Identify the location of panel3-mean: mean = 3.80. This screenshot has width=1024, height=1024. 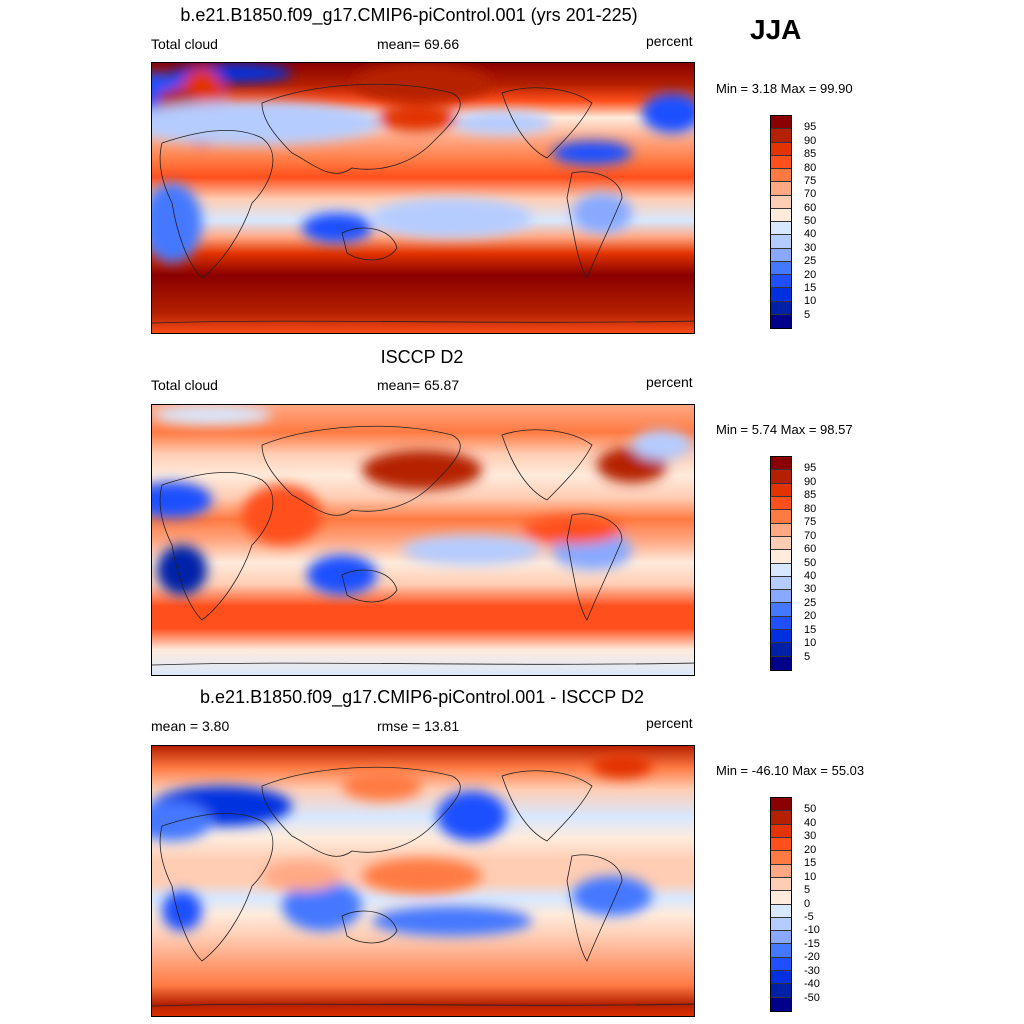
(190, 726).